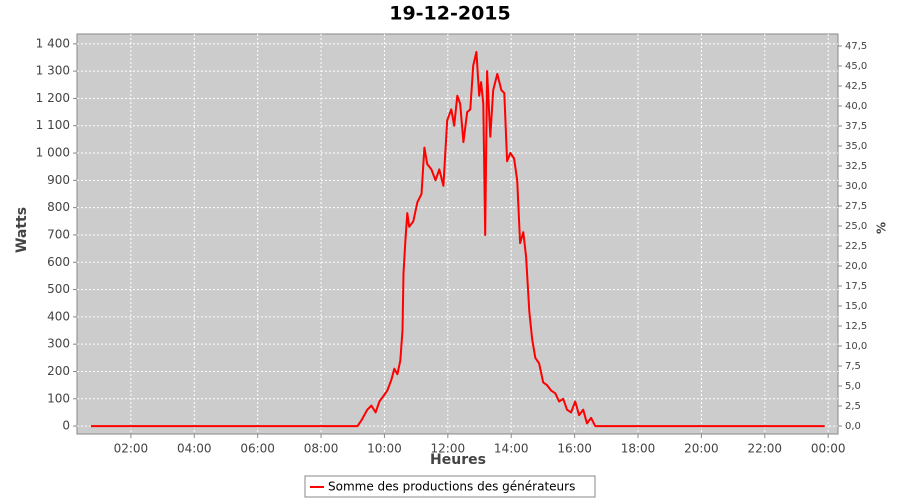 Image resolution: width=900 pixels, height=500 pixels. Describe the element at coordinates (638, 449) in the screenshot. I see `x-tick-label: 18:00` at that location.